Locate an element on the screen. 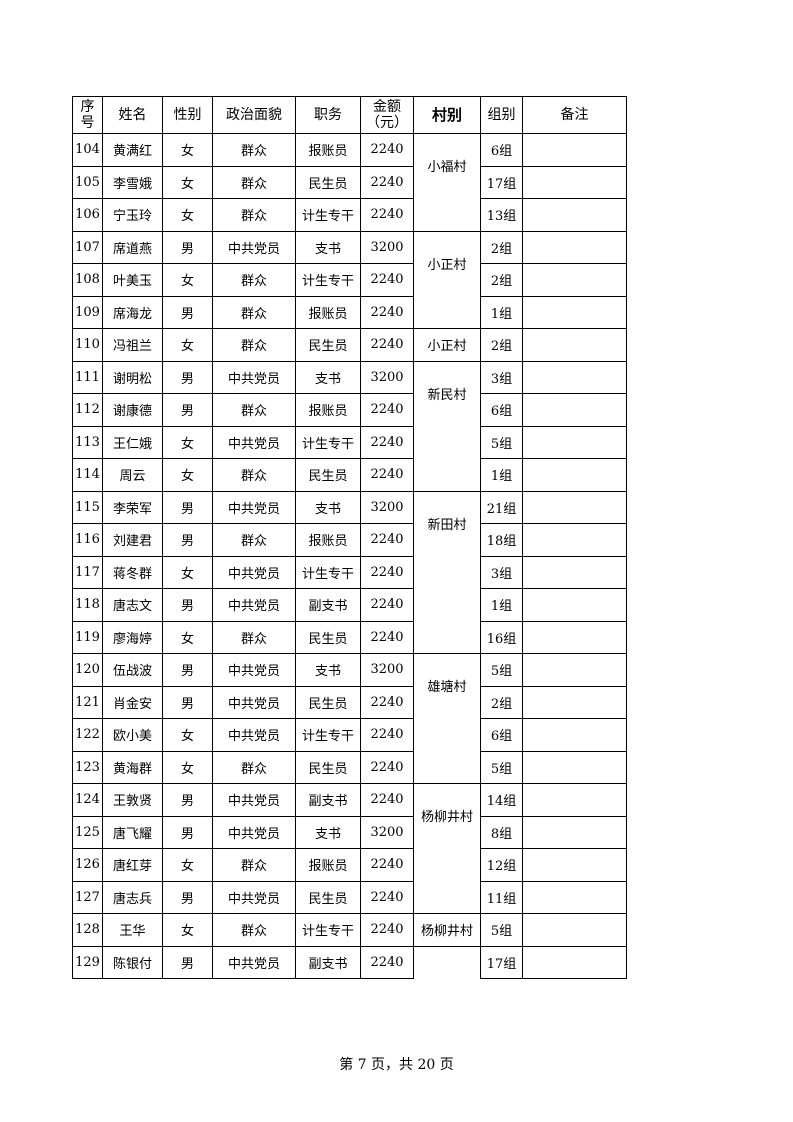 The image size is (793, 1122). cell-no: 106 is located at coordinates (87, 215).